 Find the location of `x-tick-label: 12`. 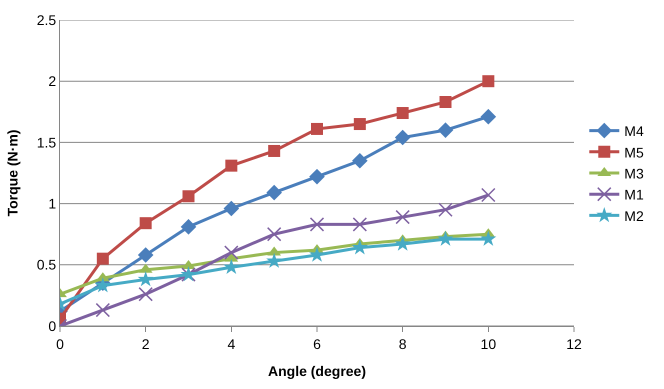

x-tick-label: 12 is located at coordinates (574, 344).